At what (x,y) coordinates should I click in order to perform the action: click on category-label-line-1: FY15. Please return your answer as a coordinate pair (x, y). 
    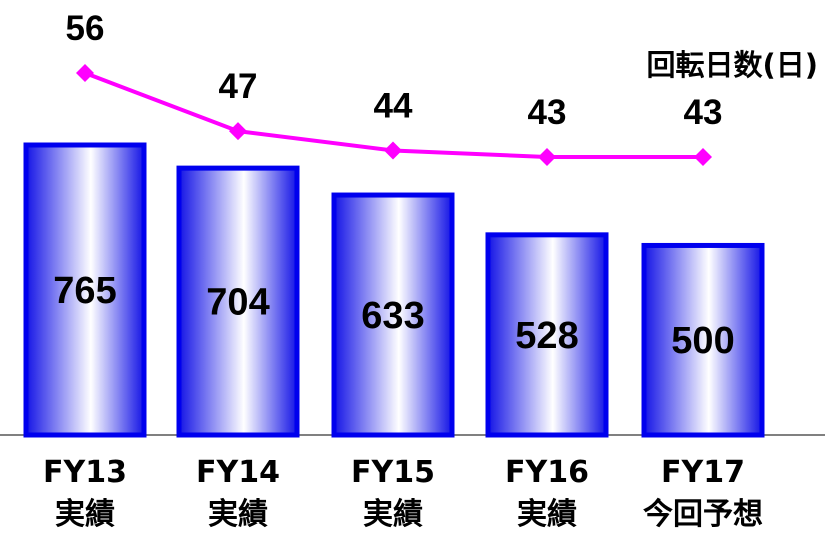
    Looking at the image, I should click on (393, 472).